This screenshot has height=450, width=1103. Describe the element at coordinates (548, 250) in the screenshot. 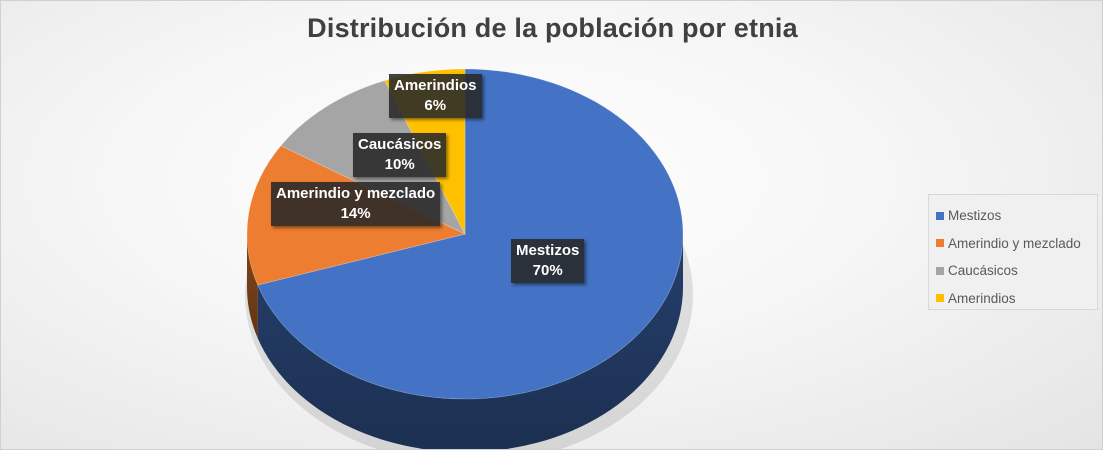

I see `data-label-name: Mestizos` at that location.